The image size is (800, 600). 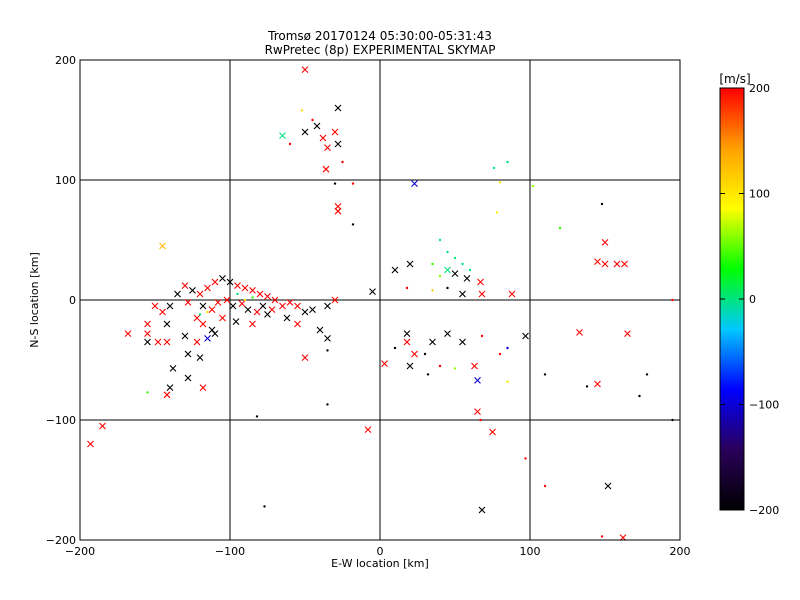 What do you see at coordinates (65, 60) in the screenshot?
I see `y-tick-label: 200` at bounding box center [65, 60].